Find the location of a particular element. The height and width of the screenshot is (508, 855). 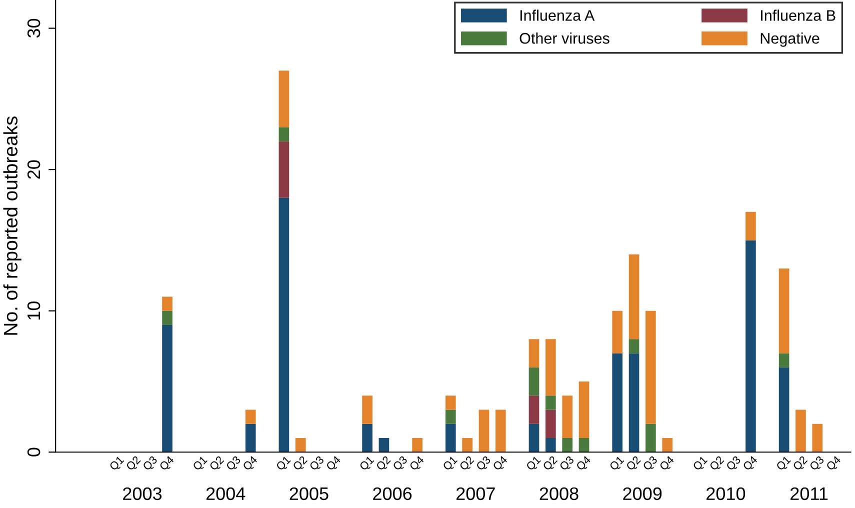

text: 2004 is located at coordinates (226, 493).